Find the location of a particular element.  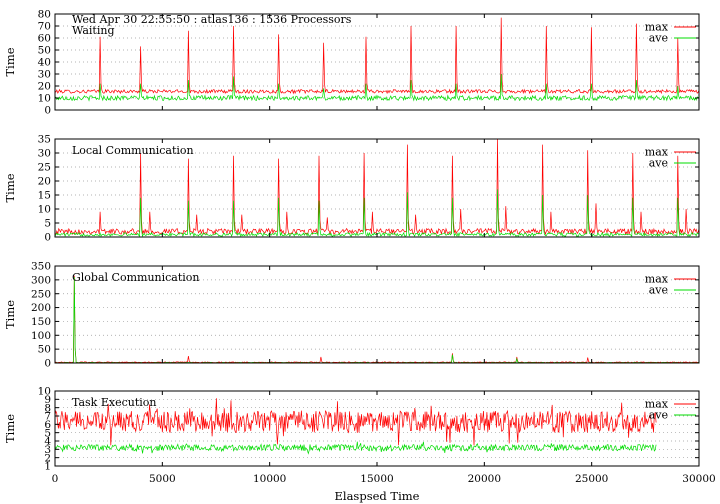

x-tick-label: 15000 is located at coordinates (376, 479).